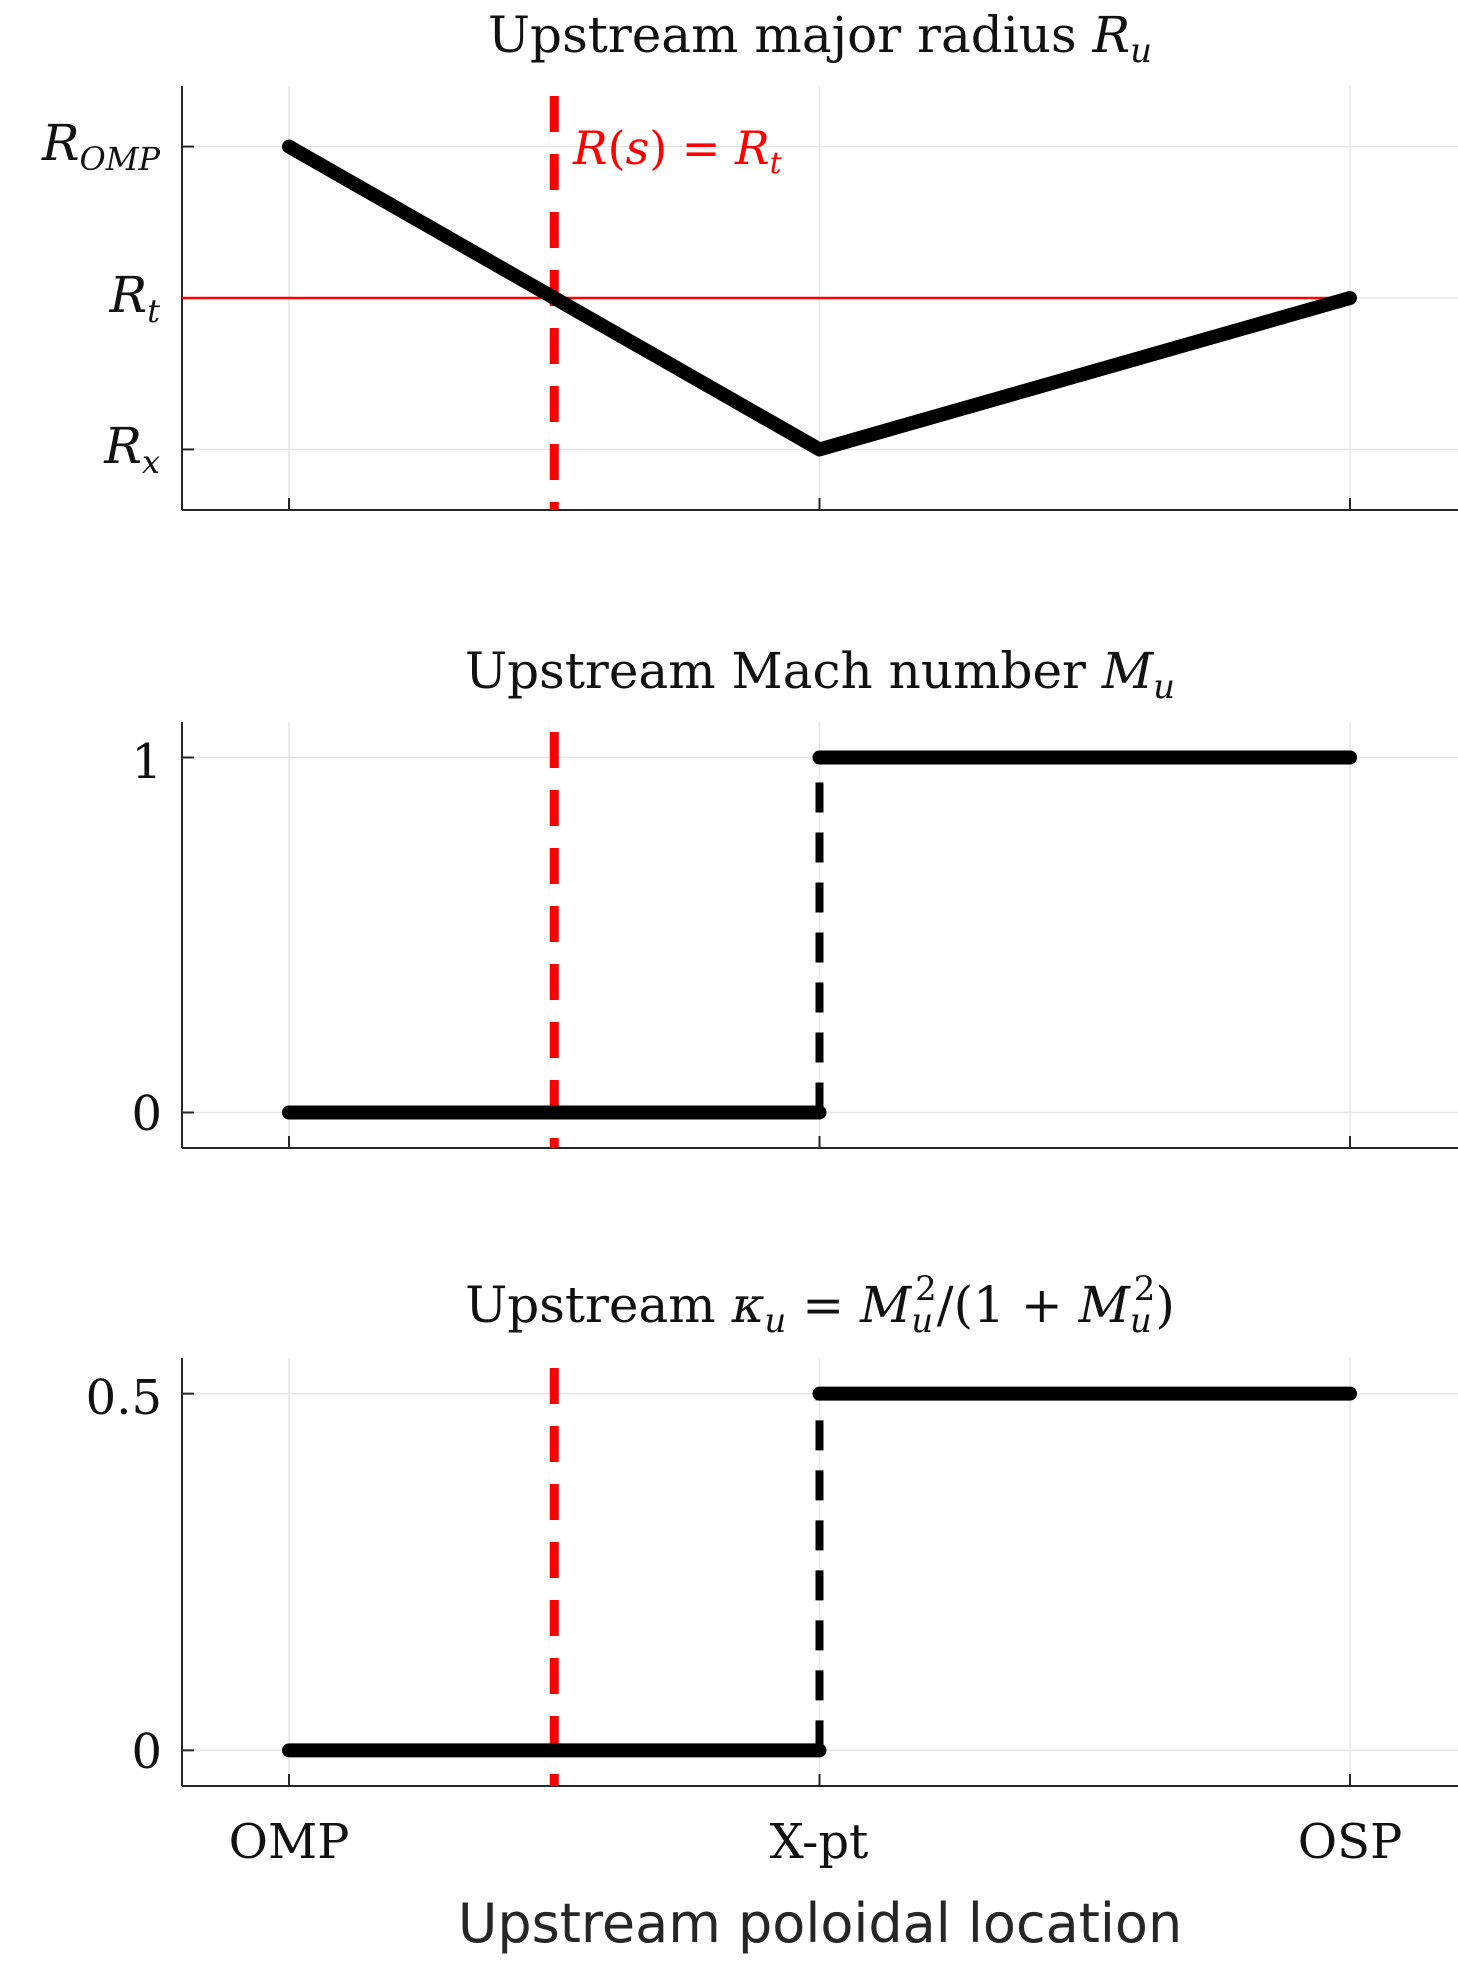 Image resolution: width=1458 pixels, height=1963 pixels. What do you see at coordinates (124, 1398) in the screenshot?
I see `y-tick-label-0-5: 0.5` at bounding box center [124, 1398].